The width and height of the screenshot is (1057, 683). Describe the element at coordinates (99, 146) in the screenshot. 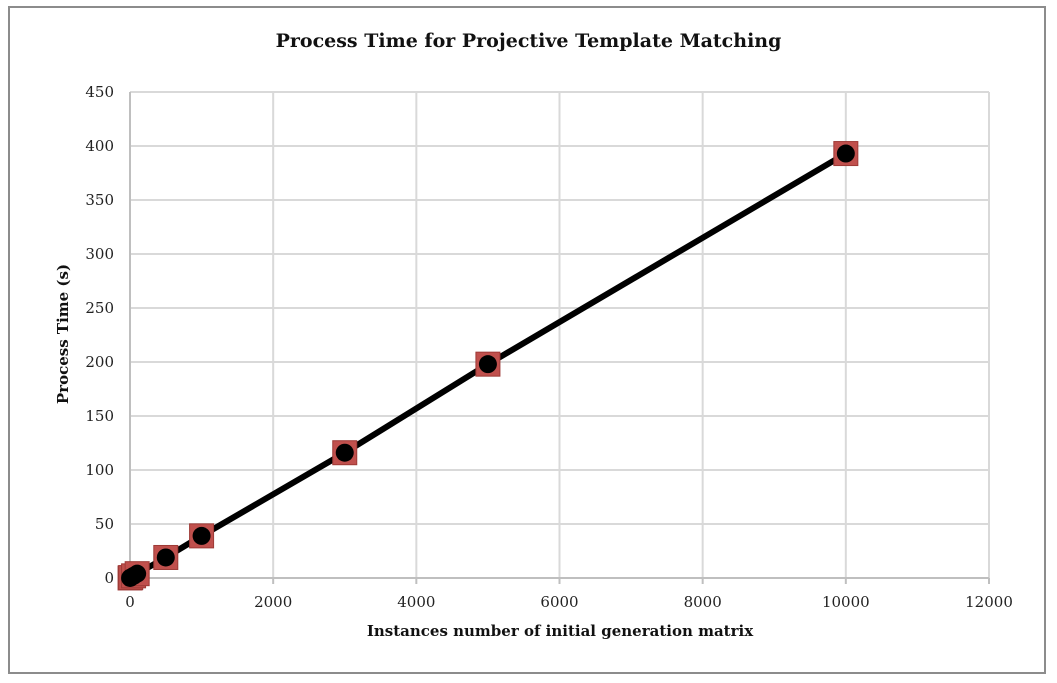

I see `y-tick-label: 400` at that location.